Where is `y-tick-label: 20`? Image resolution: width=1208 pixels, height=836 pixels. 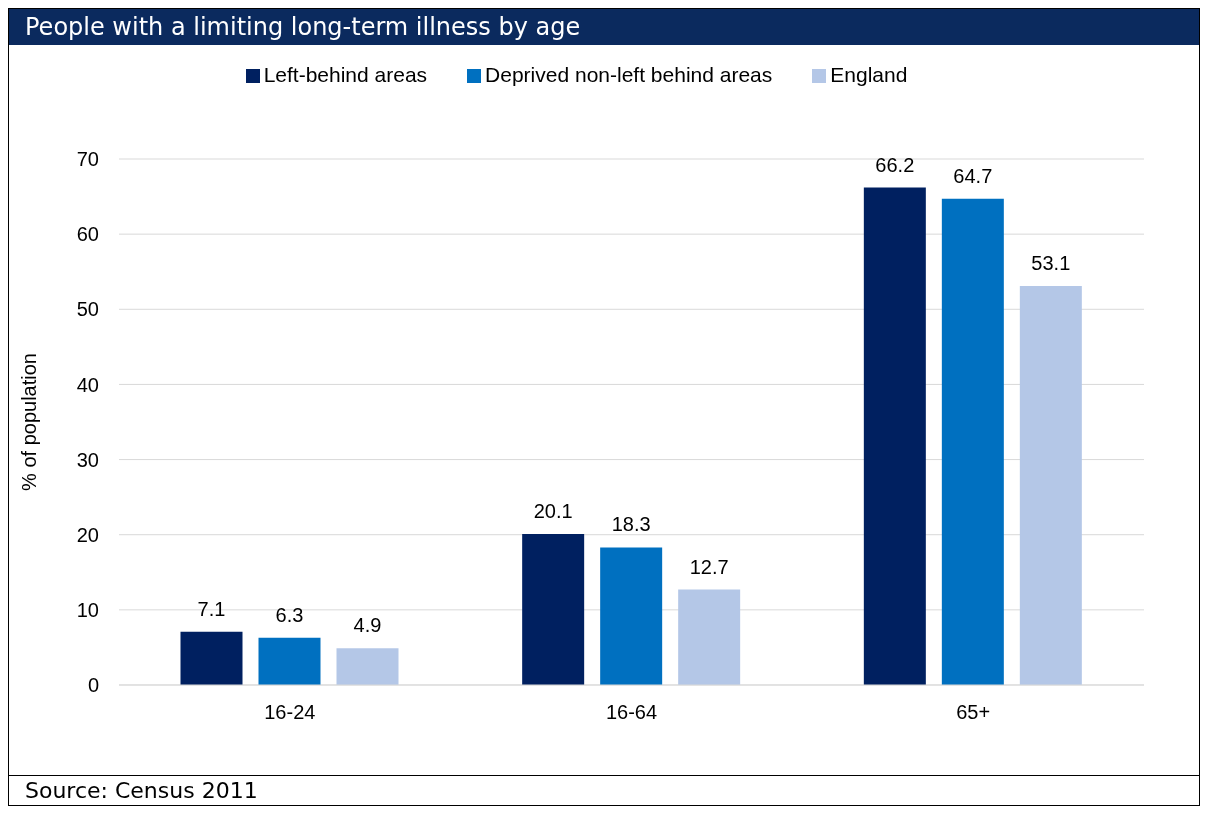 y-tick-label: 20 is located at coordinates (87, 534).